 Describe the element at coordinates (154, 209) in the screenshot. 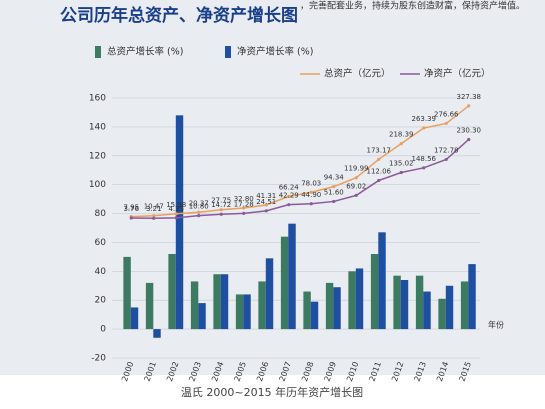

I see `data-label: 3.21` at that location.